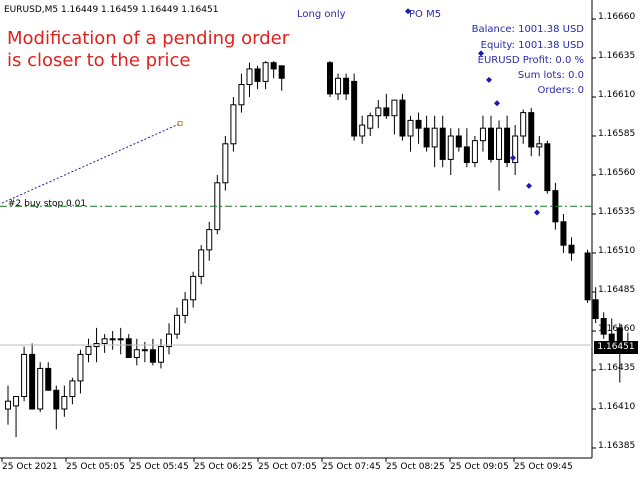  Describe the element at coordinates (148, 38) in the screenshot. I see `annotation-line-1: Modification of a pending order` at that location.